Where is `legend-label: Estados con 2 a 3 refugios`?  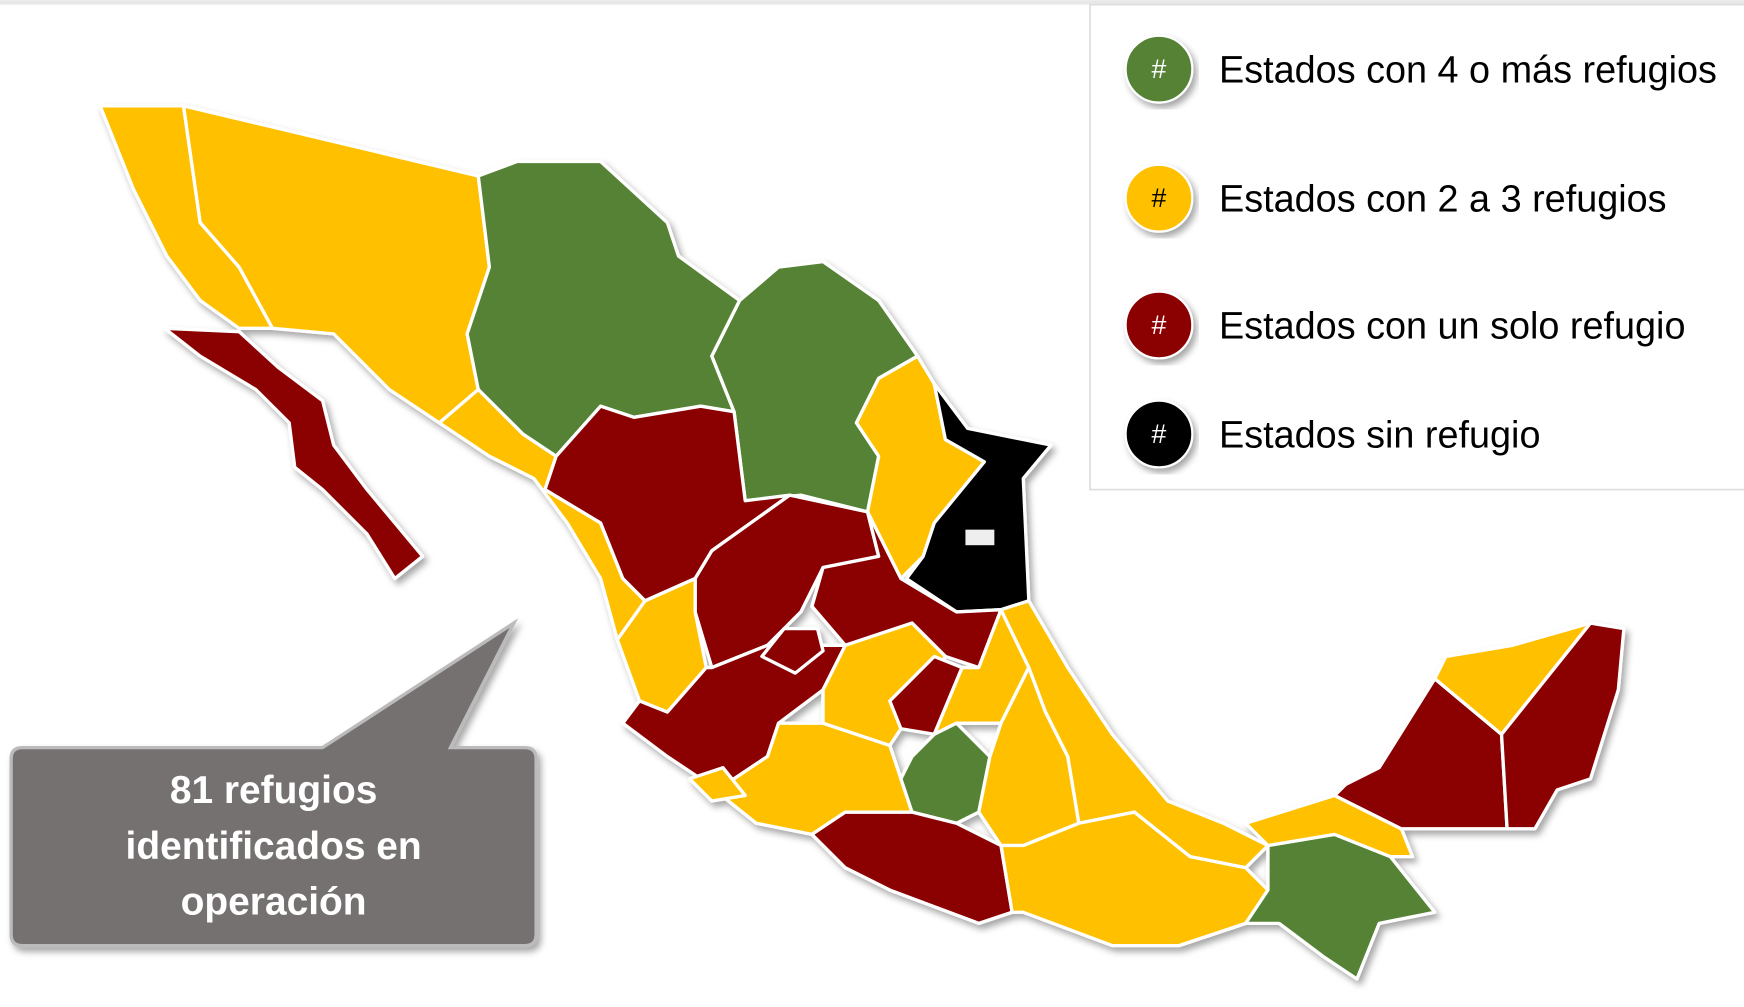
legend-label: Estados con 2 a 3 refugios is located at coordinates (1443, 200).